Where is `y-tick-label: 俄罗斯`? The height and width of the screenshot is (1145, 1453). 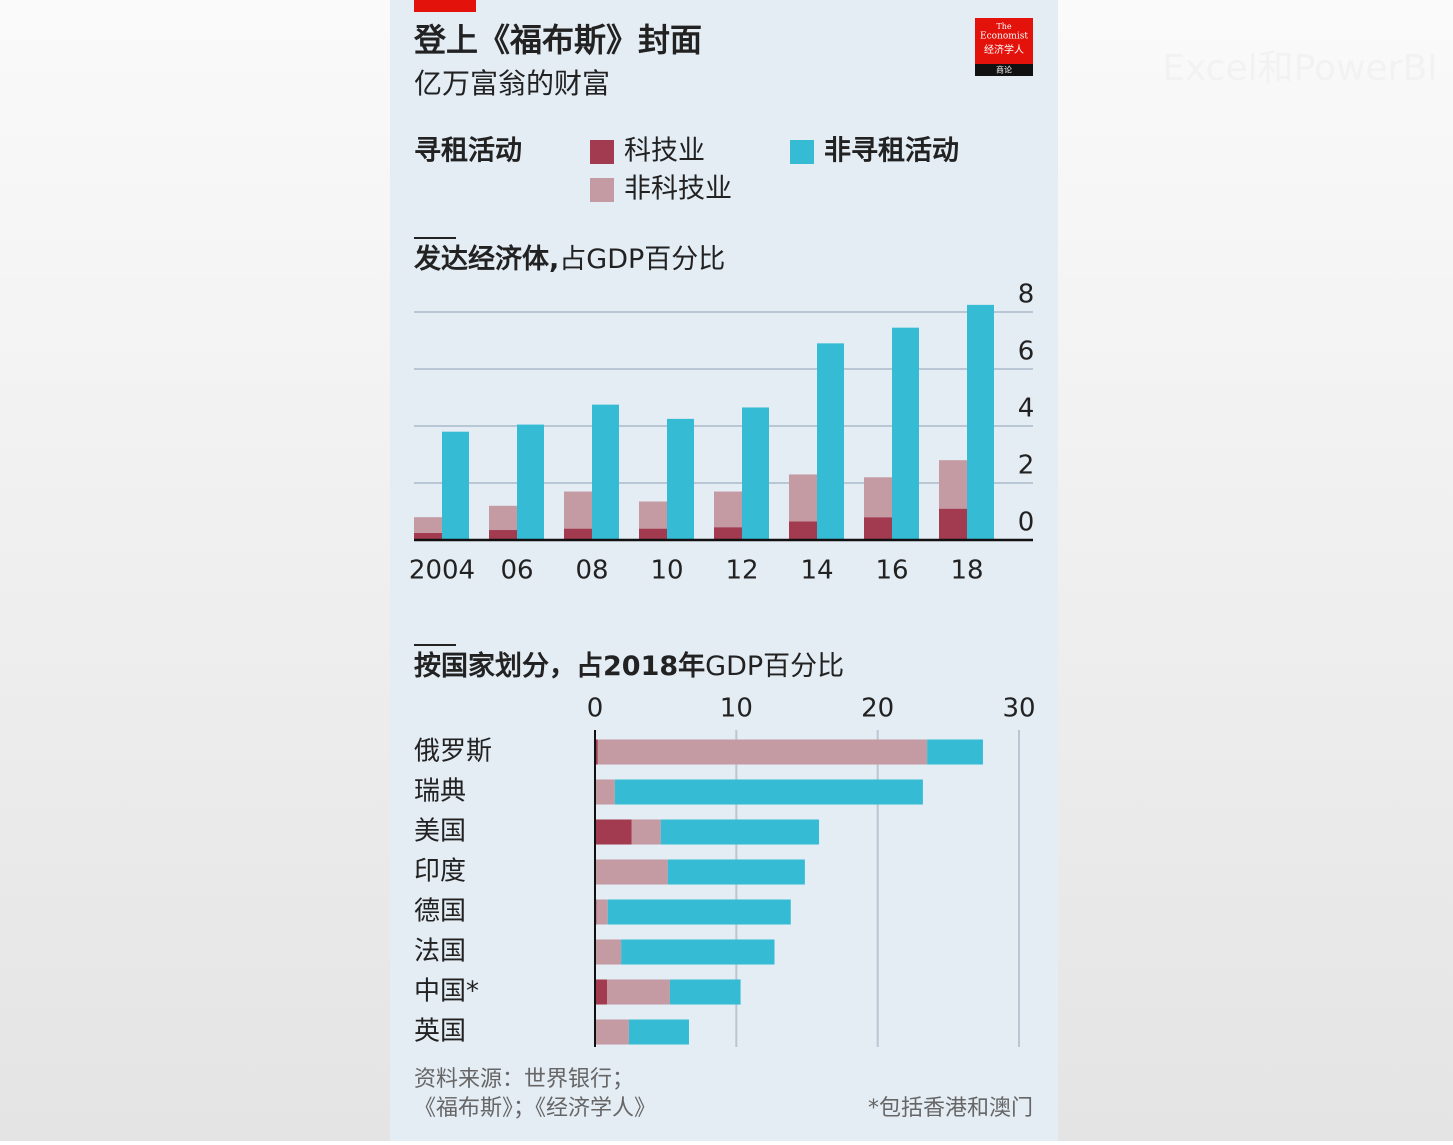 y-tick-label: 俄罗斯 is located at coordinates (453, 752).